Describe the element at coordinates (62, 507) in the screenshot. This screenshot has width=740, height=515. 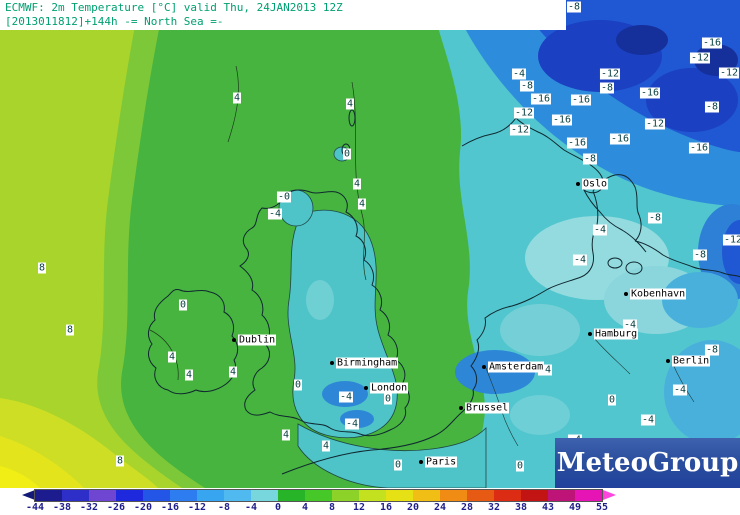
I see `colorbar-tick: -38` at that location.